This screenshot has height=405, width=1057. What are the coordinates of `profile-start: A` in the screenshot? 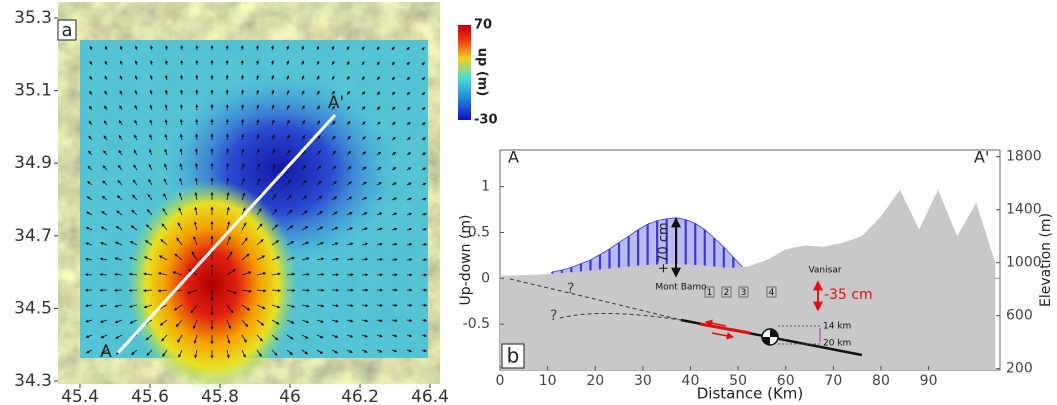 It's located at (106, 352).